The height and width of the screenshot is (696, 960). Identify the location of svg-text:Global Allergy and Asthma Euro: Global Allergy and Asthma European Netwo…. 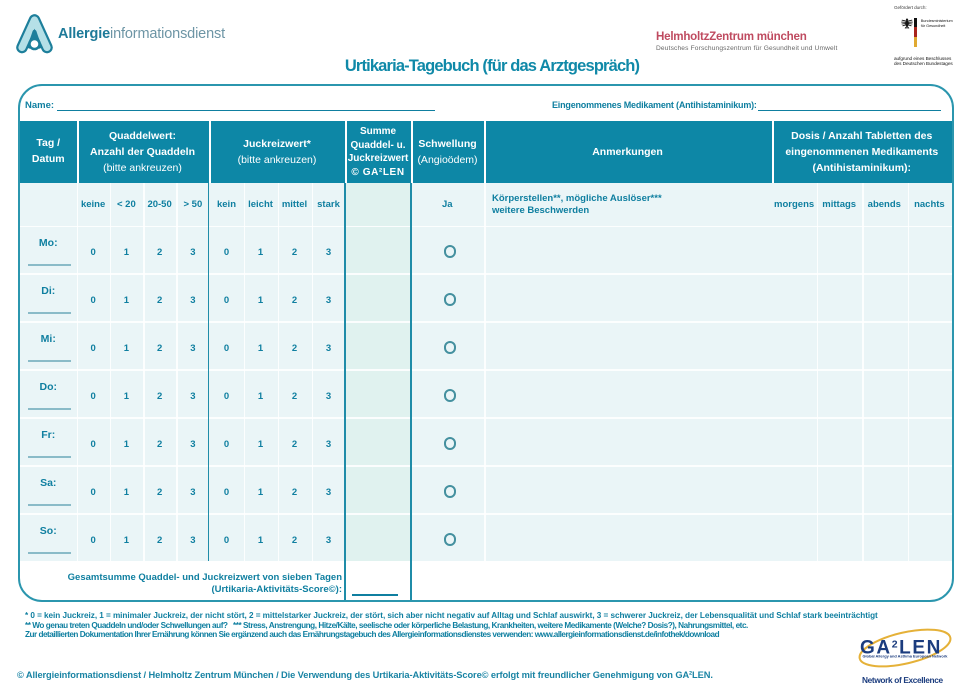
(906, 656).